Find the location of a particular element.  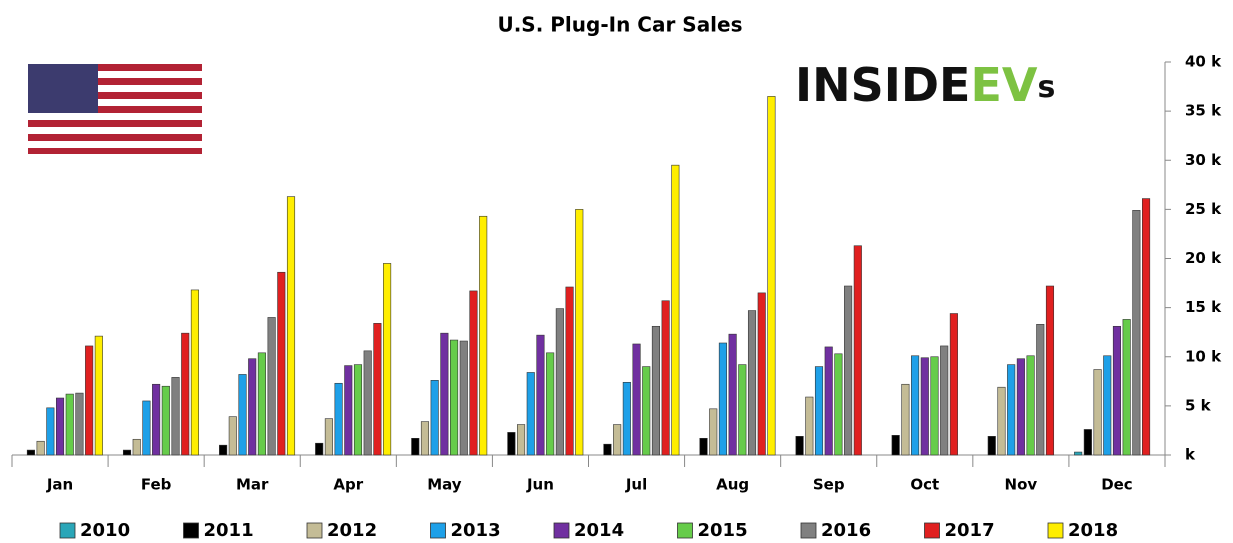

logo-part: INSIDE is located at coordinates (882, 85).